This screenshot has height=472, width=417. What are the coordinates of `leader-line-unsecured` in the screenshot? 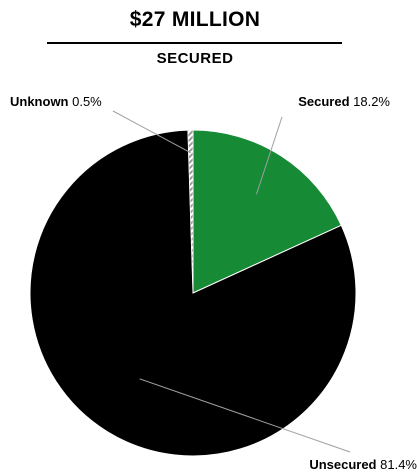 It's located at (245, 415).